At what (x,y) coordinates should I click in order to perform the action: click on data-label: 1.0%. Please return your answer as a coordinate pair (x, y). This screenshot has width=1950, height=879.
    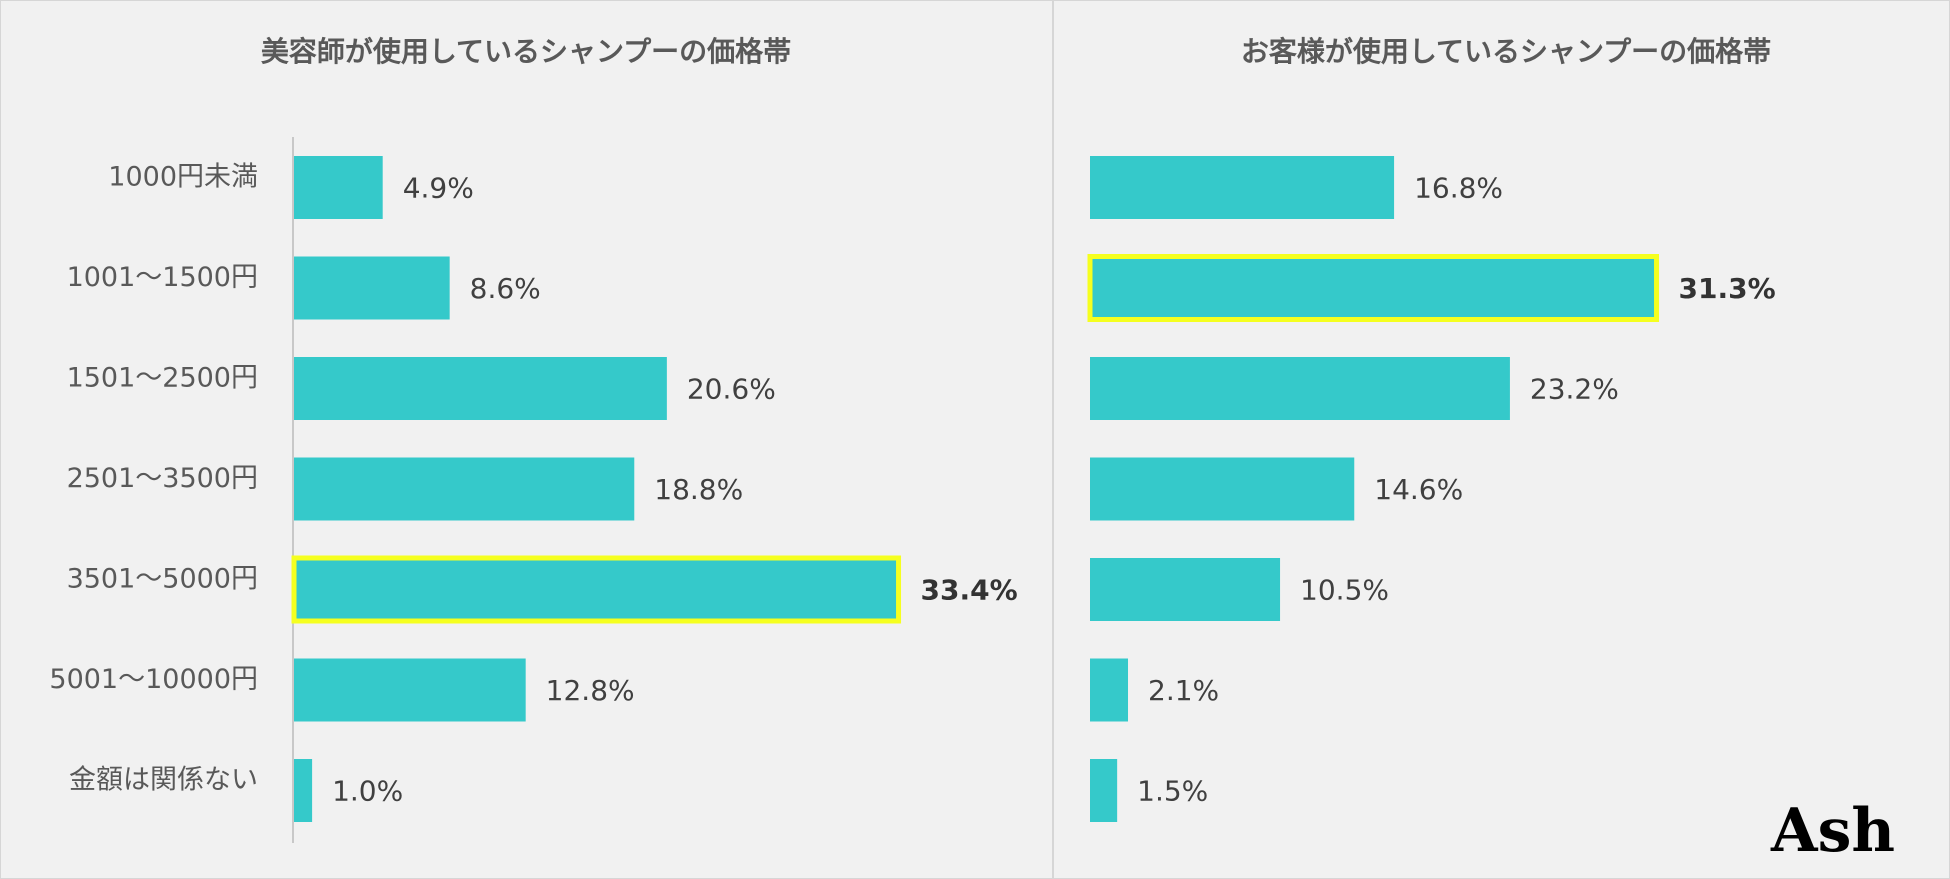
    Looking at the image, I should click on (367, 791).